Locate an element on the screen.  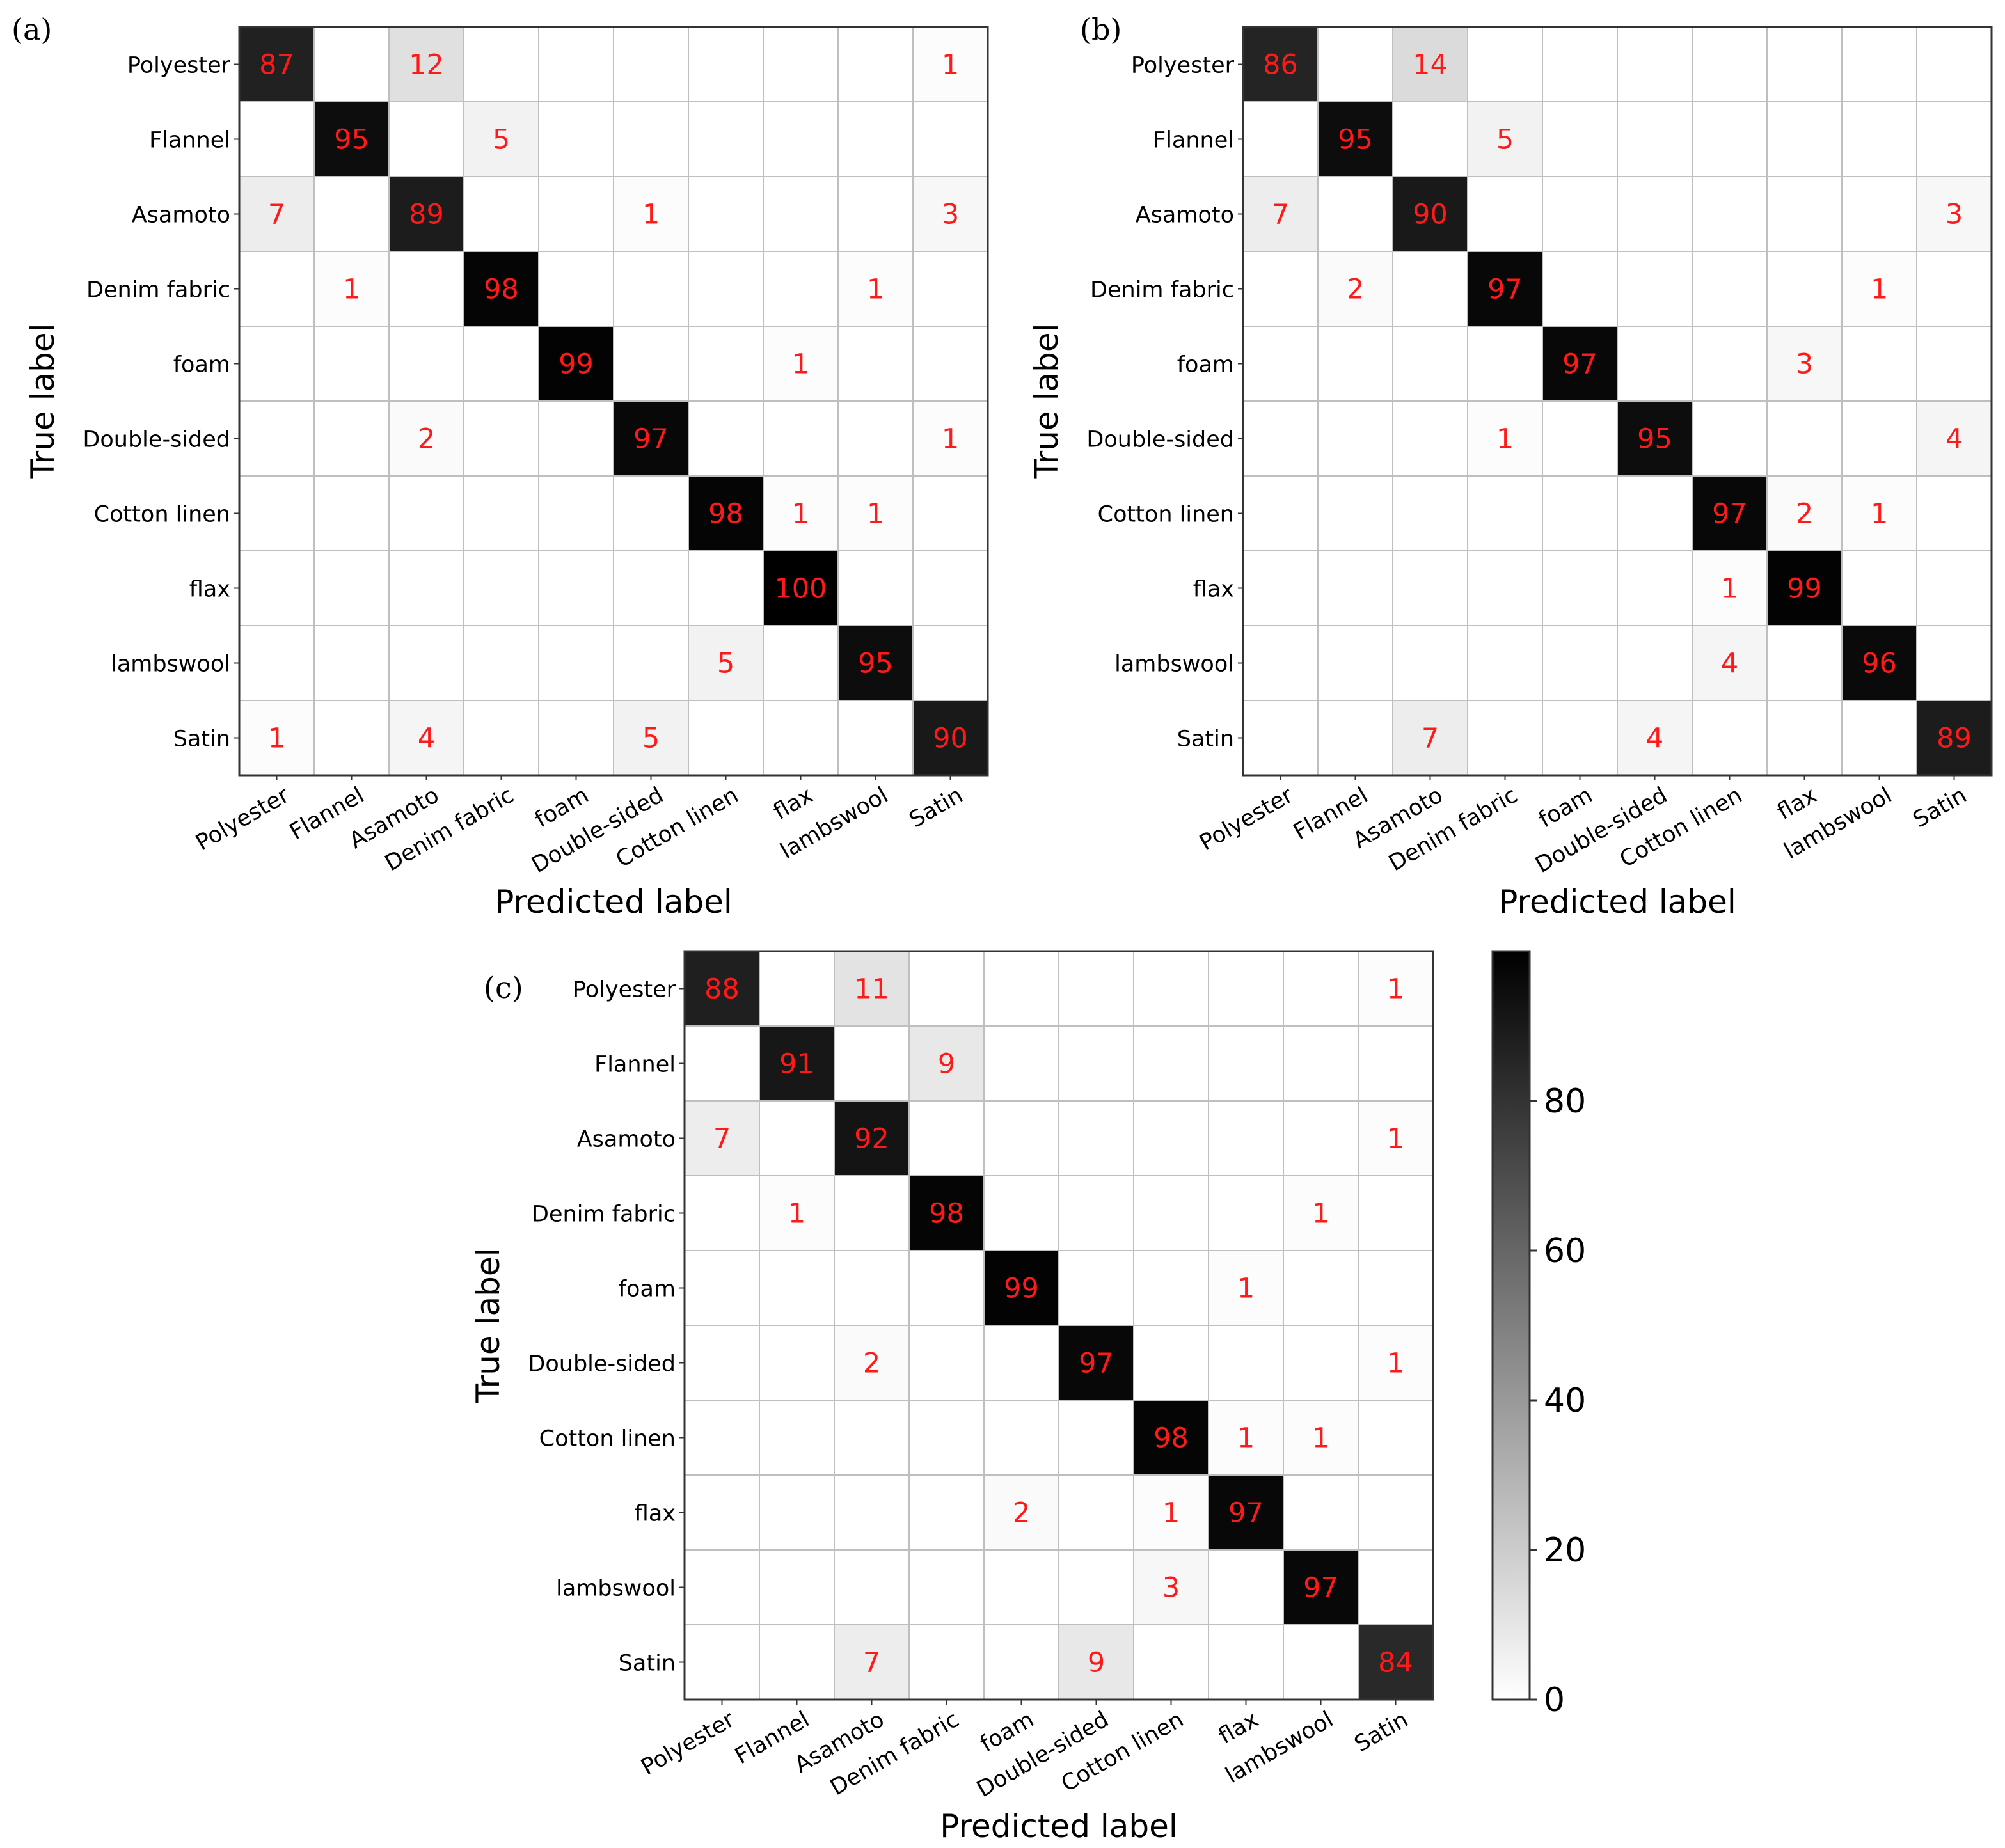
cell-value-label: 4 is located at coordinates (1729, 664).